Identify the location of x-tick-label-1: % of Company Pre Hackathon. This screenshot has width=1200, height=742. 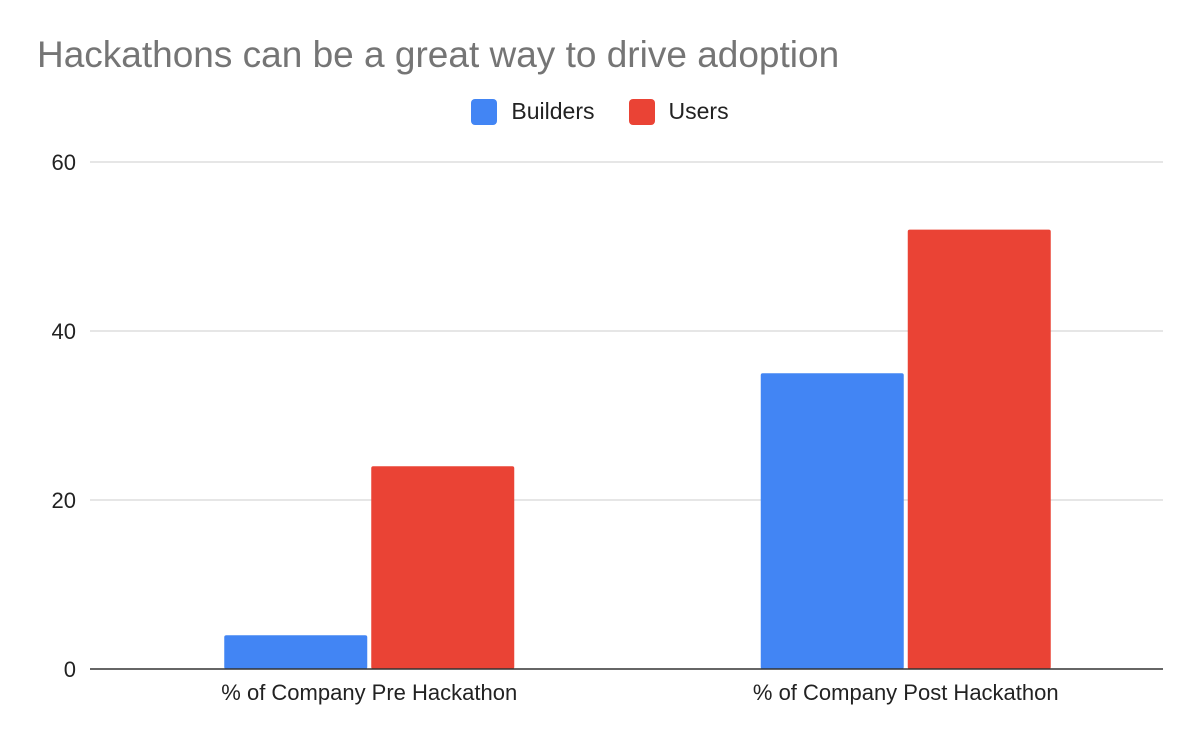
(369, 692).